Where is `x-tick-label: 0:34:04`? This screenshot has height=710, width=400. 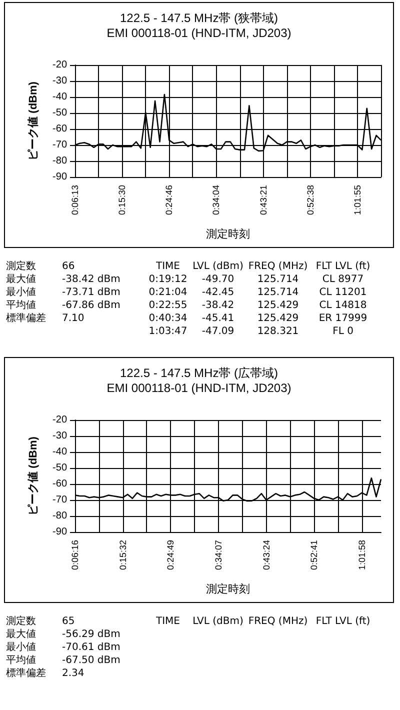 x-tick-label: 0:34:04 is located at coordinates (216, 200).